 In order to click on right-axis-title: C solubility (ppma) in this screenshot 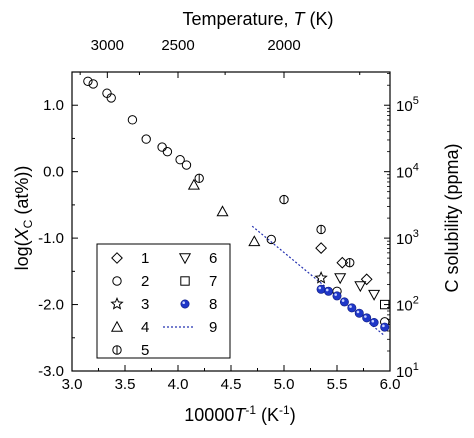, I will do `click(452, 217)`.